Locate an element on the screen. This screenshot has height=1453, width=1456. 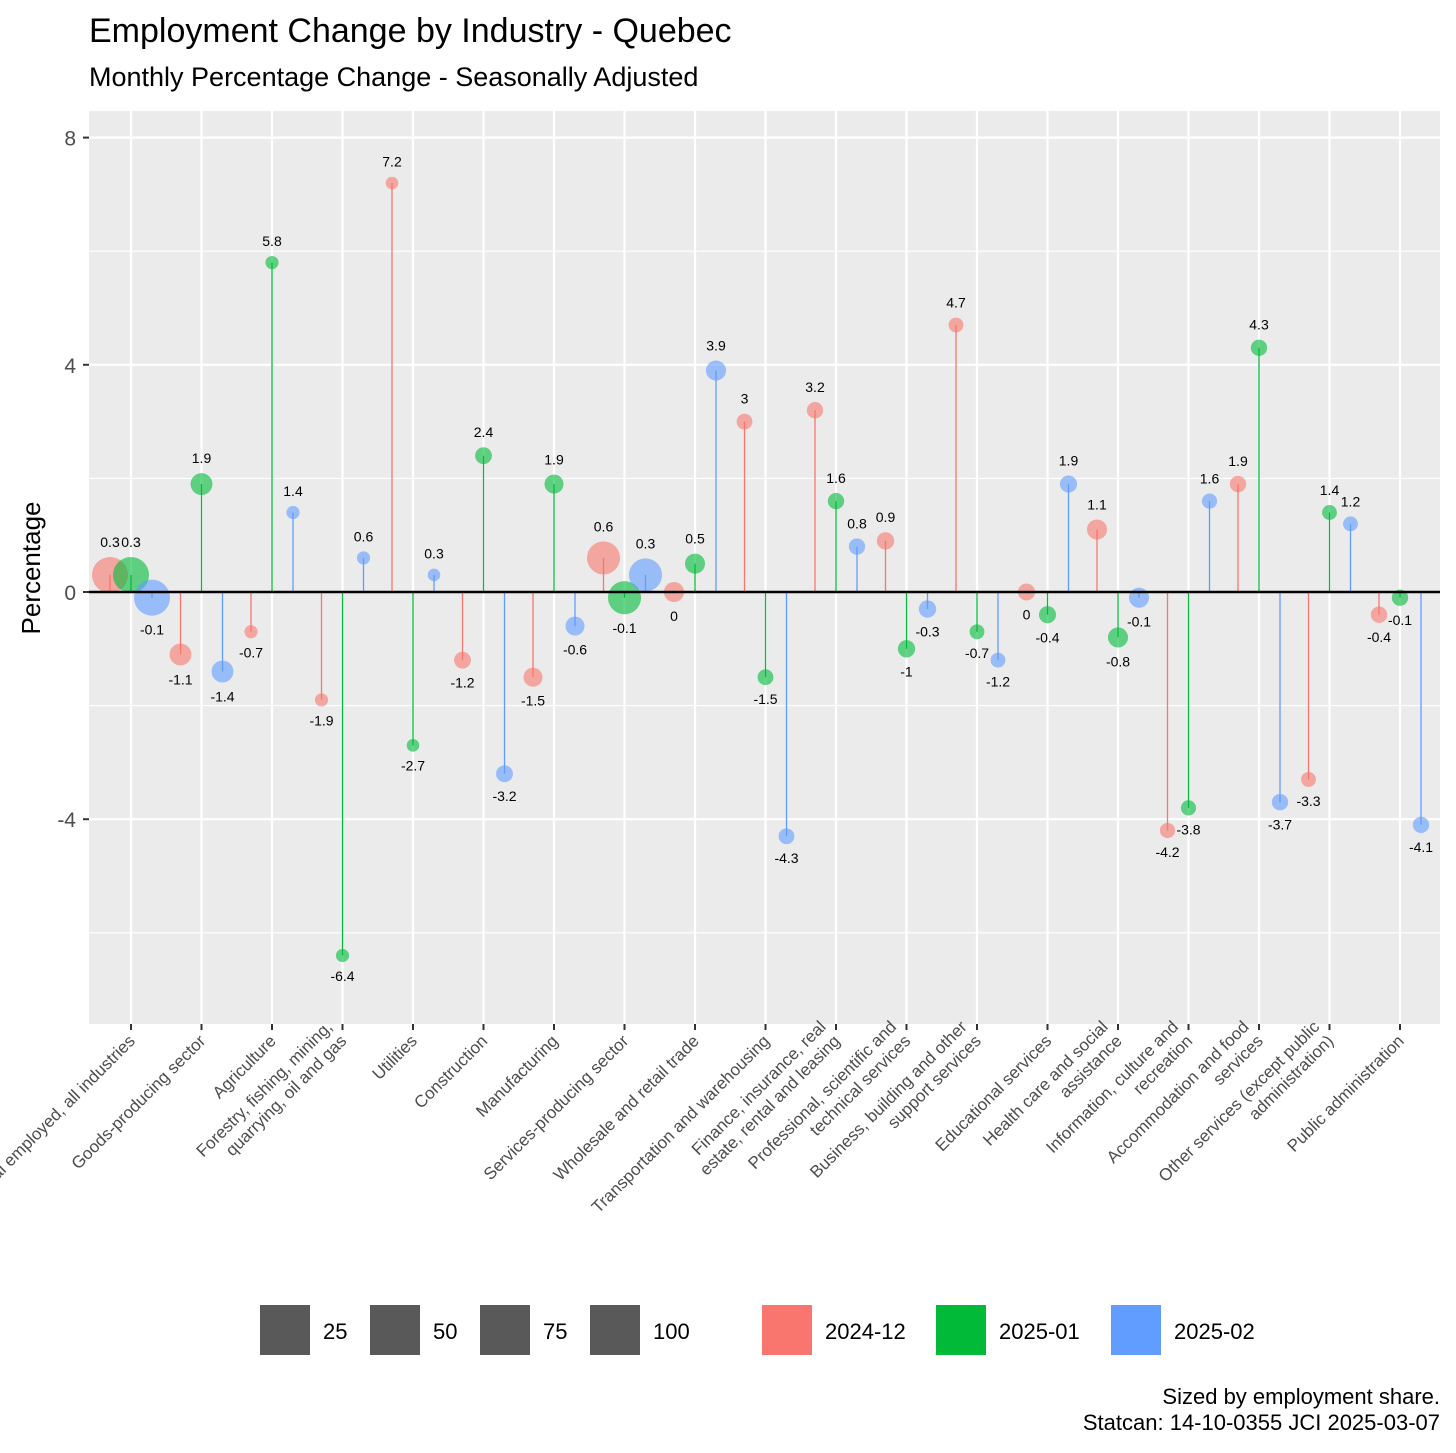
x-tick-label-line: Goods-producing sector is located at coordinates (139, 1102).